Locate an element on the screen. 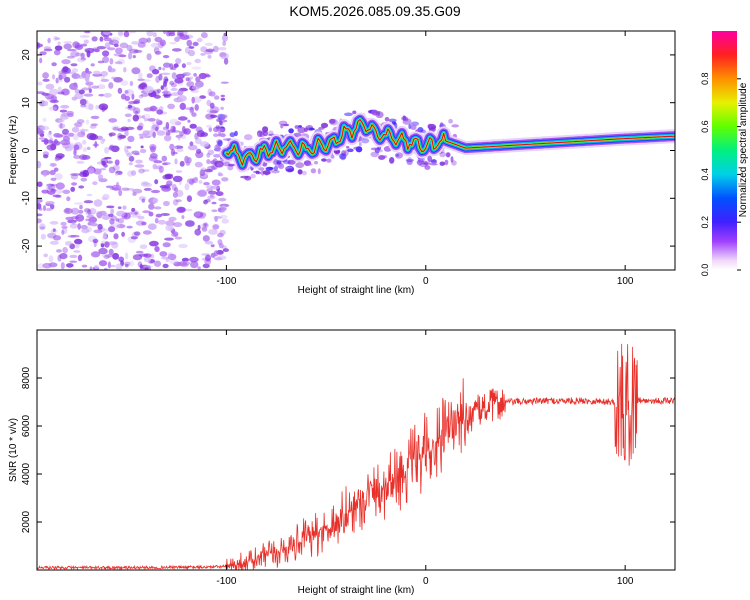 This screenshot has width=750, height=600. heatmap-ytick-label: -10 is located at coordinates (26, 198).